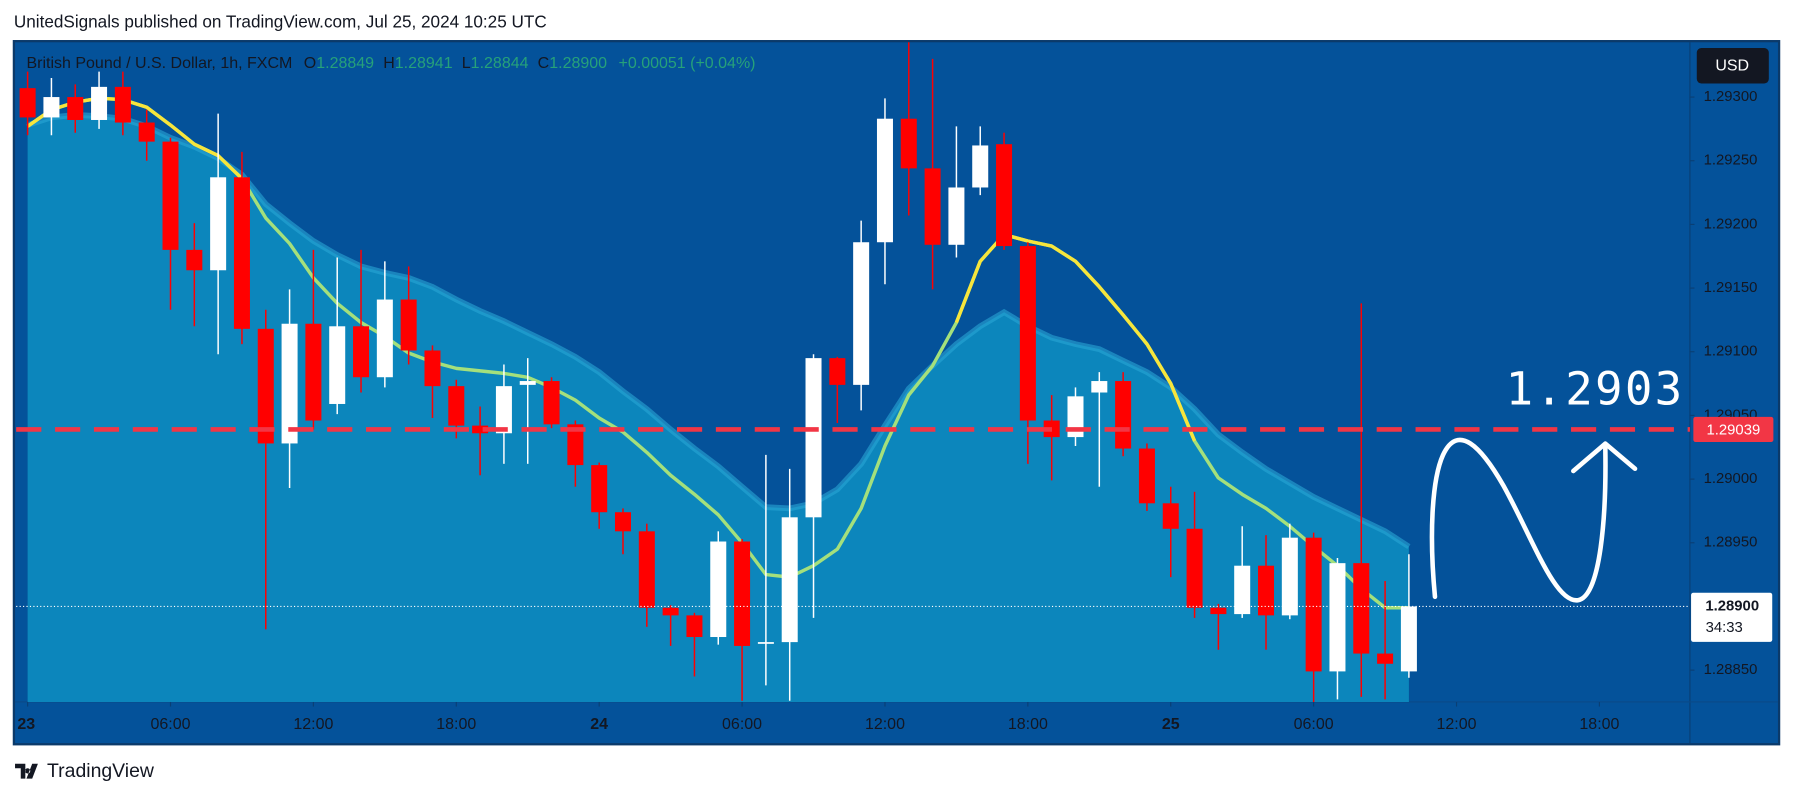 The image size is (1793, 798). Describe the element at coordinates (1731, 224) in the screenshot. I see `y-tick-label: 1.29200` at that location.